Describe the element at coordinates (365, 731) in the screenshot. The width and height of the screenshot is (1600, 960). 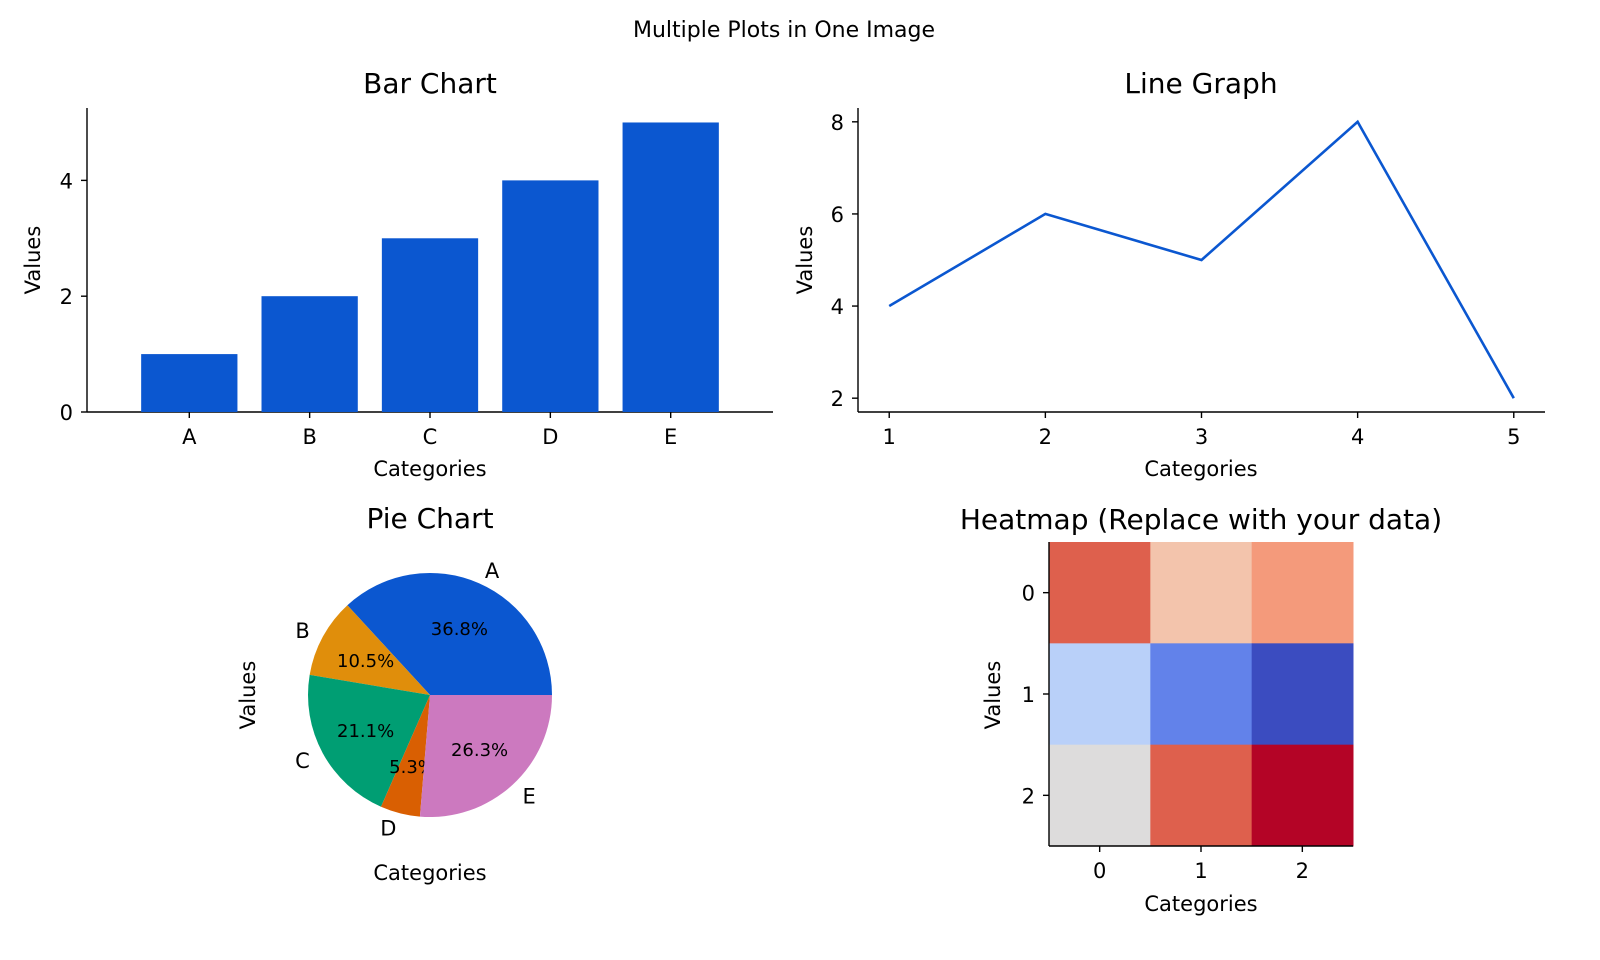
I see `pie-percent-C: 21.1%` at that location.